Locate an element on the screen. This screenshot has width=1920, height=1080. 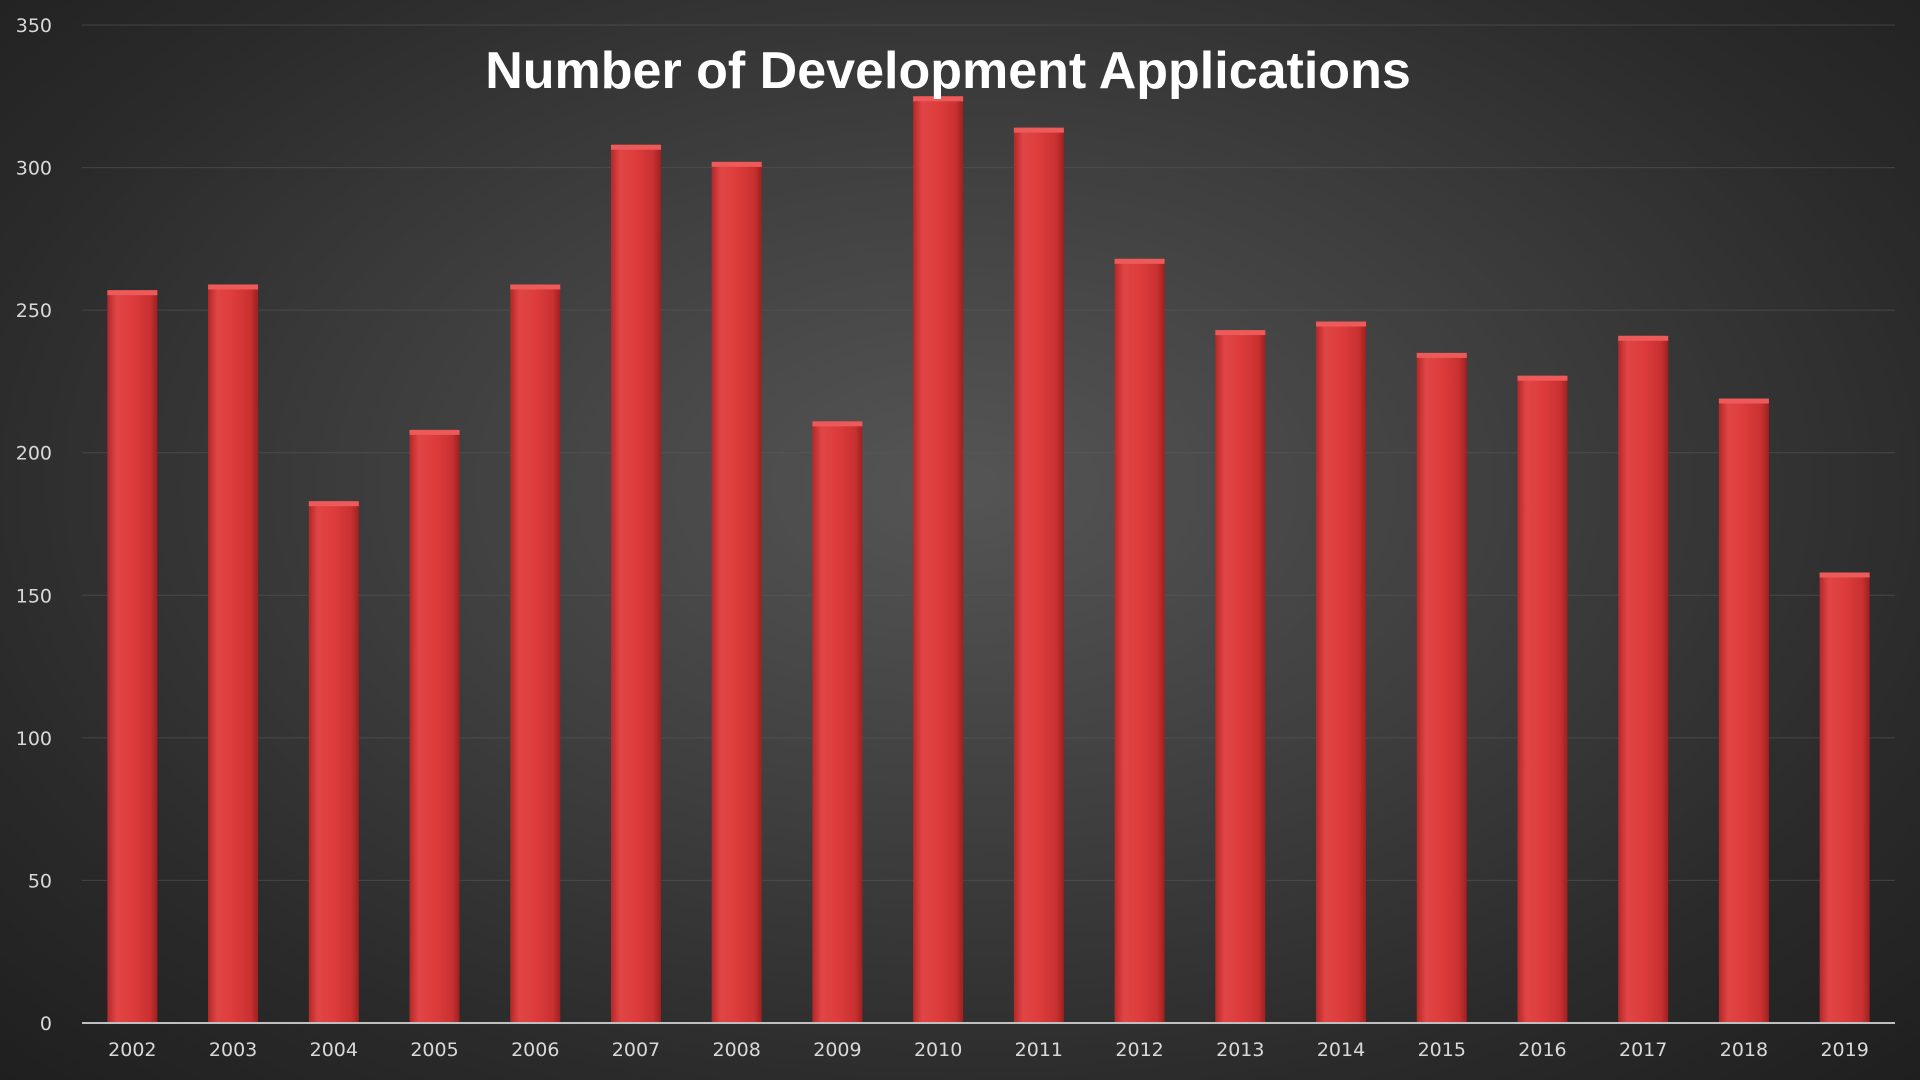
bar-2003 is located at coordinates (233, 654).